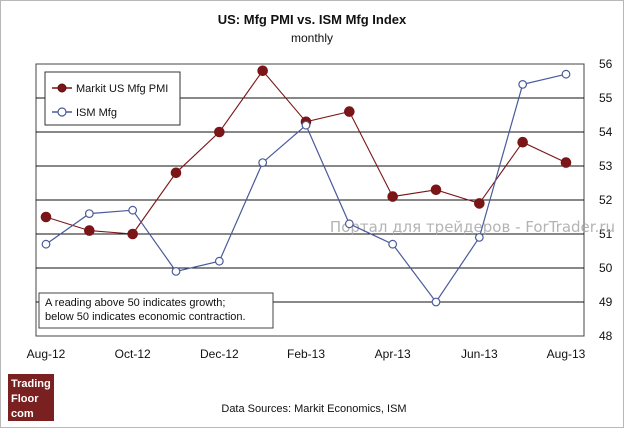  What do you see at coordinates (133, 354) in the screenshot?
I see `x-tick-label: Oct-12` at bounding box center [133, 354].